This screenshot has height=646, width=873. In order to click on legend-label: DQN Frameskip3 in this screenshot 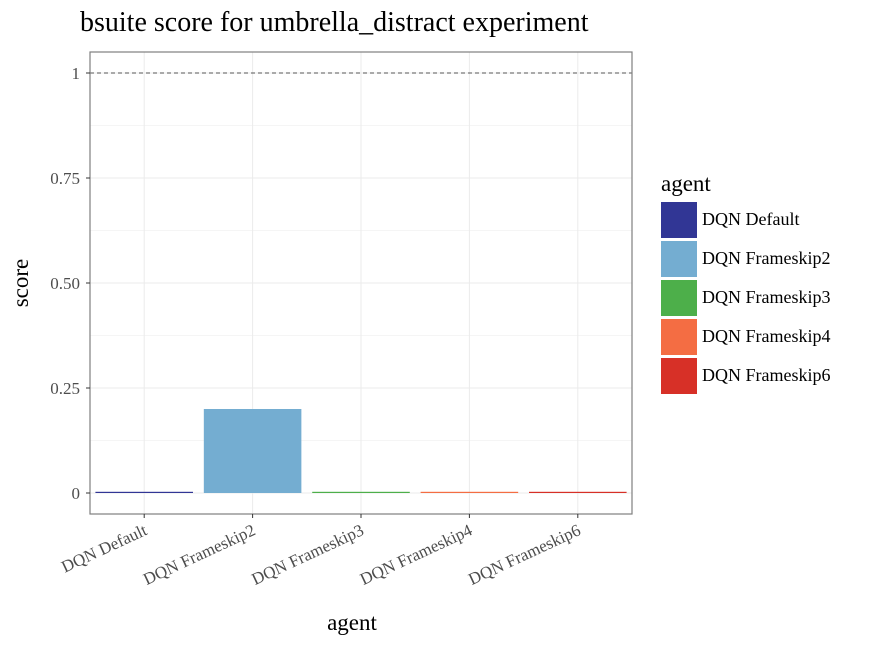, I will do `click(766, 297)`.